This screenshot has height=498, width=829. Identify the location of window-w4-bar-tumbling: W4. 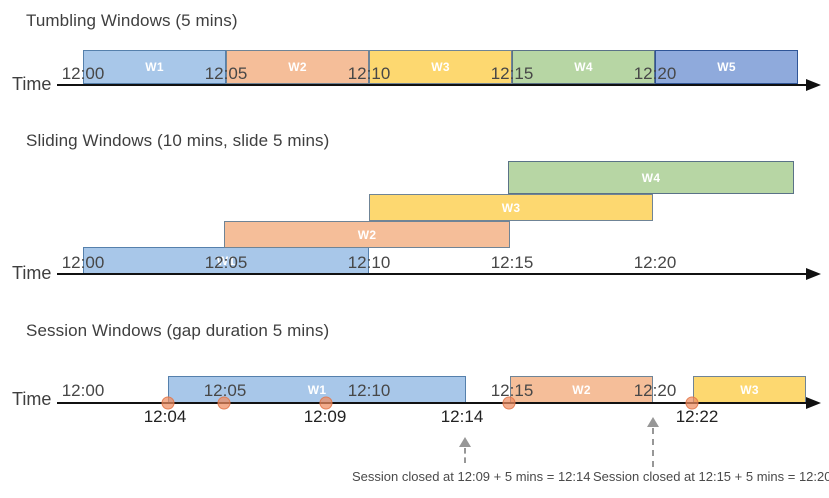
(583, 67).